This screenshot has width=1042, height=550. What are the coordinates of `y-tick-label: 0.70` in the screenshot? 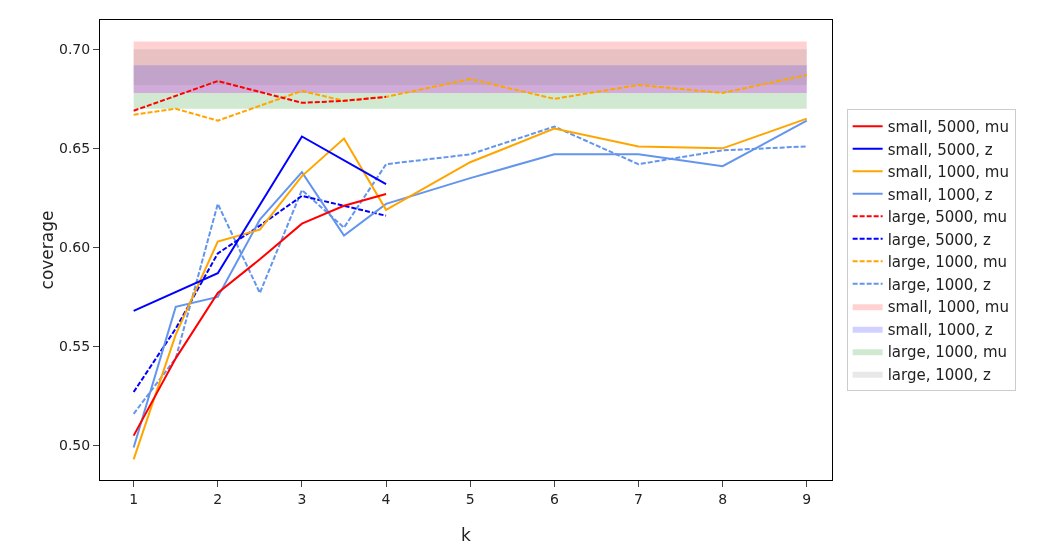 It's located at (75, 49).